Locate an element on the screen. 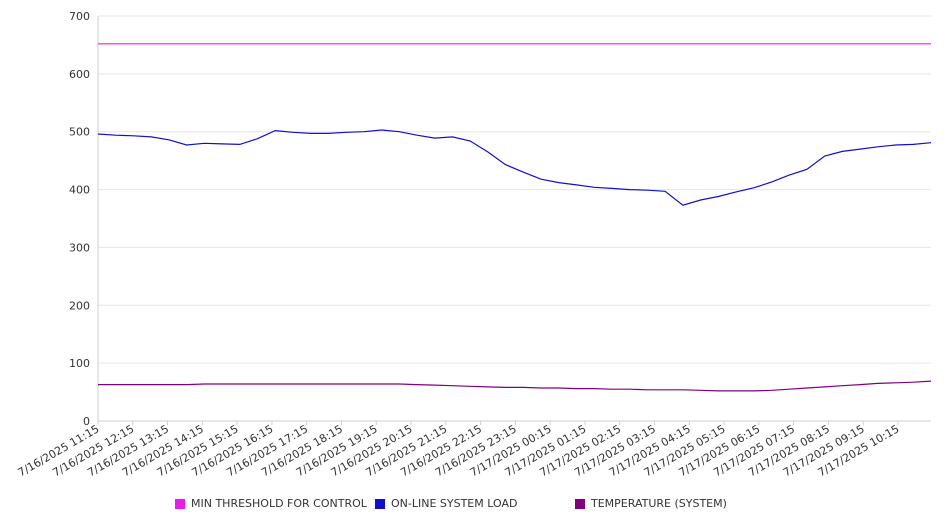  y-tick-label: 0 is located at coordinates (86, 421).